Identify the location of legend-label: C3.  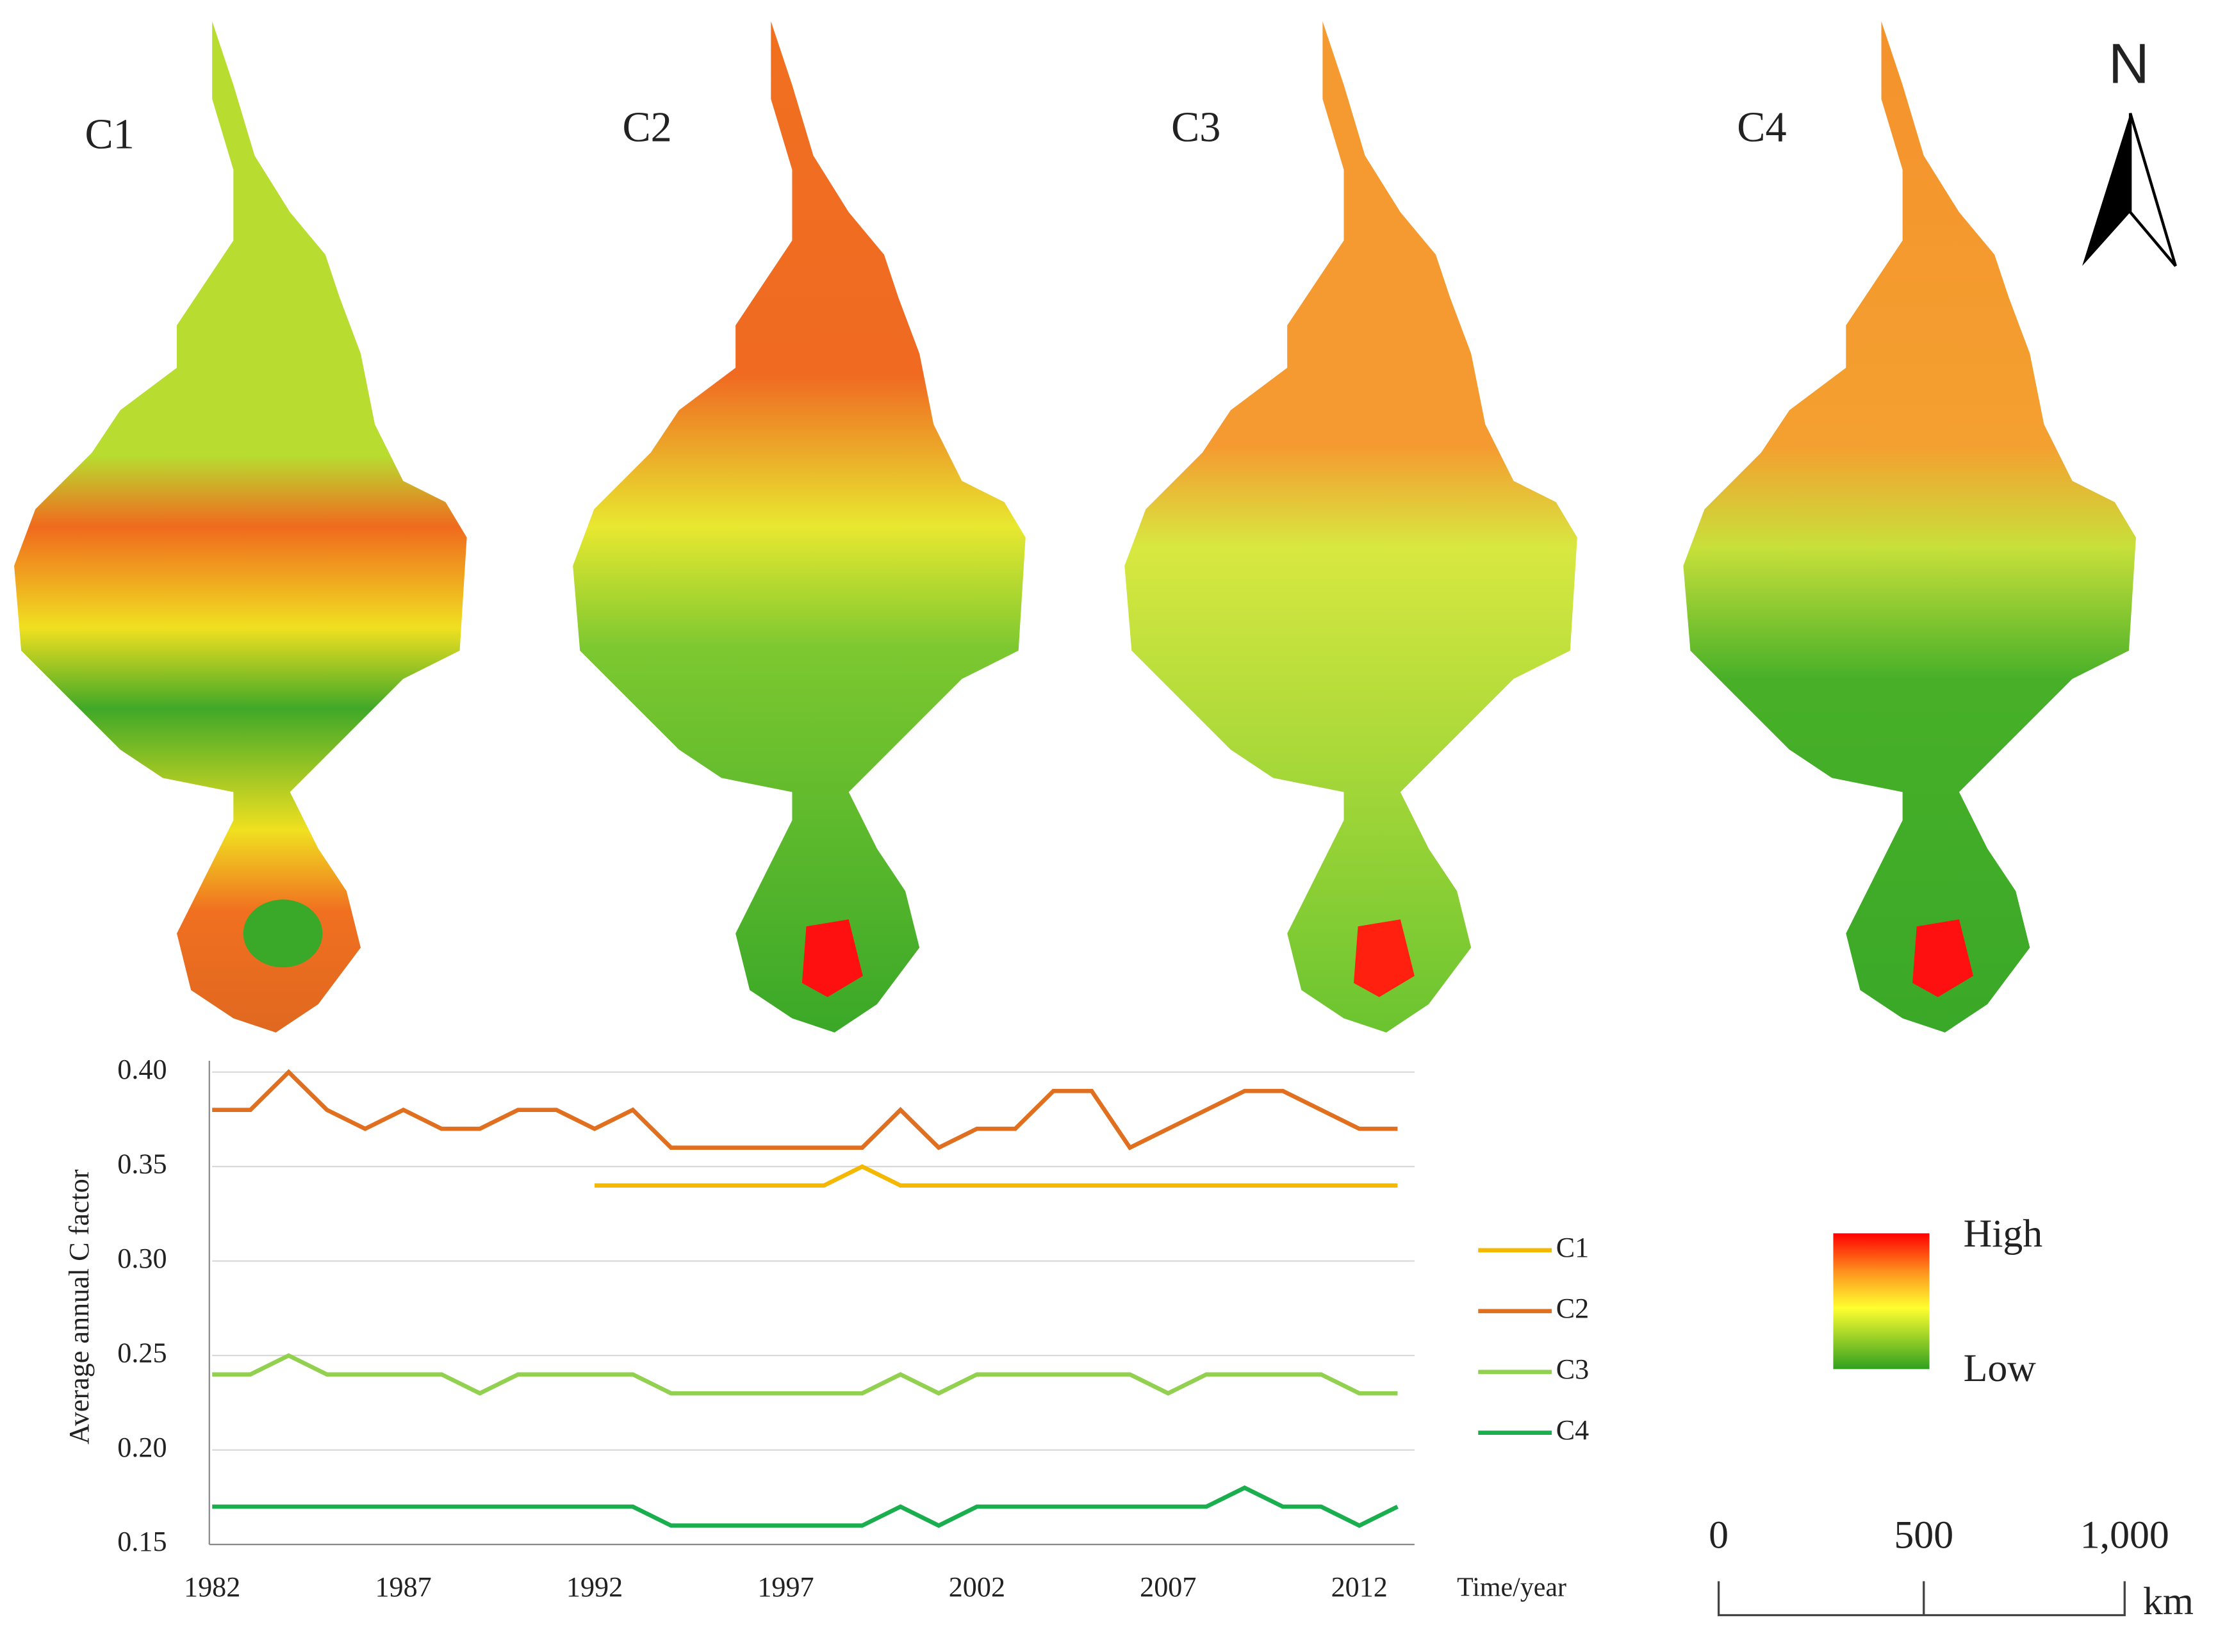
(1573, 1369).